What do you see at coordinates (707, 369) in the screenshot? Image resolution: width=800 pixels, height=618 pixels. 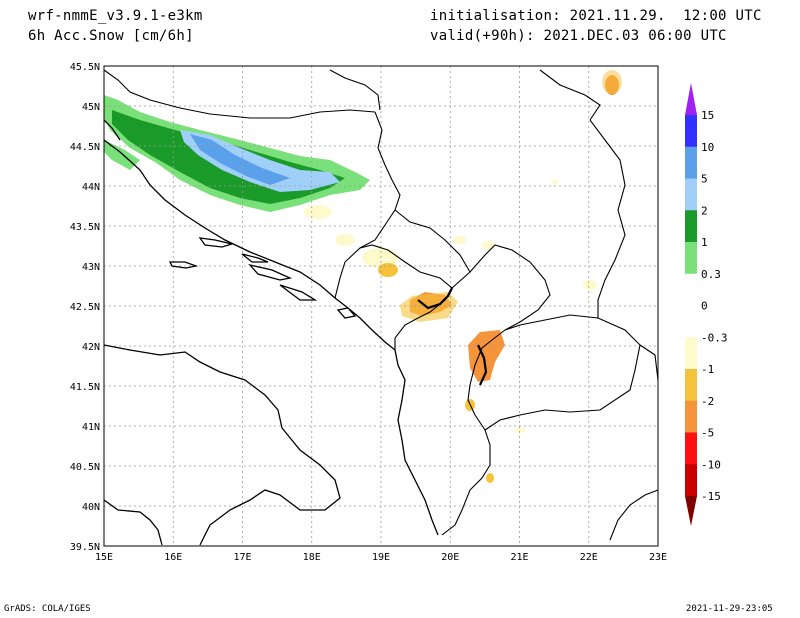 I see `legend-label: -1` at bounding box center [707, 369].